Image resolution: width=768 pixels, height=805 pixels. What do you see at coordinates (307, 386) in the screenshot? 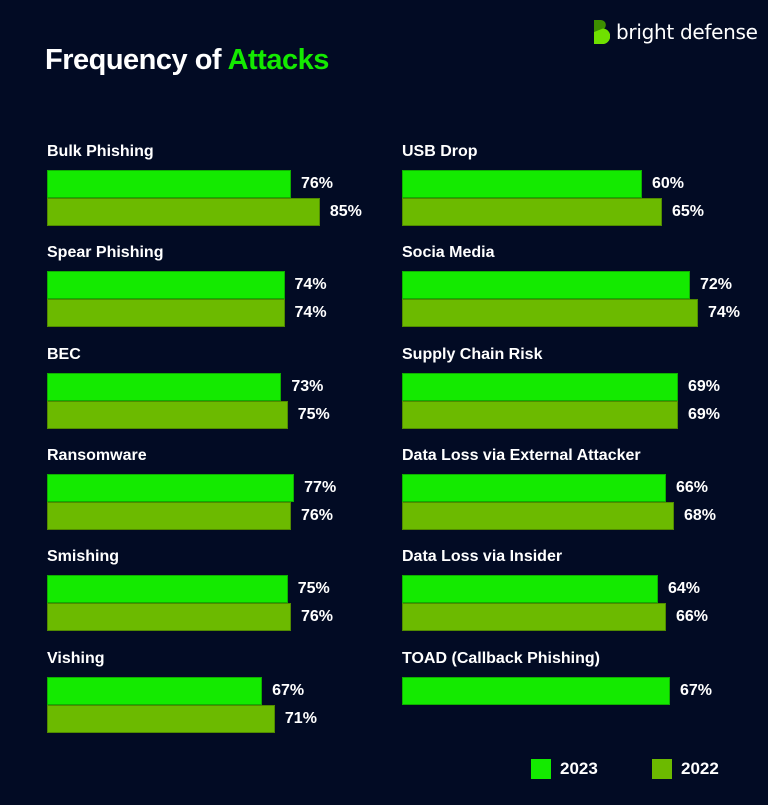
I see `value-label: 73%` at bounding box center [307, 386].